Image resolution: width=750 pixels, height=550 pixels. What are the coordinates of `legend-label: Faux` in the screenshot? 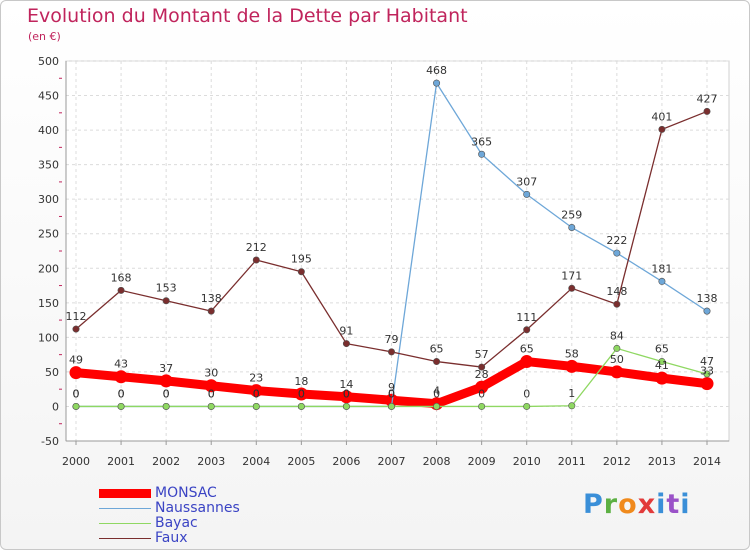 It's located at (171, 538).